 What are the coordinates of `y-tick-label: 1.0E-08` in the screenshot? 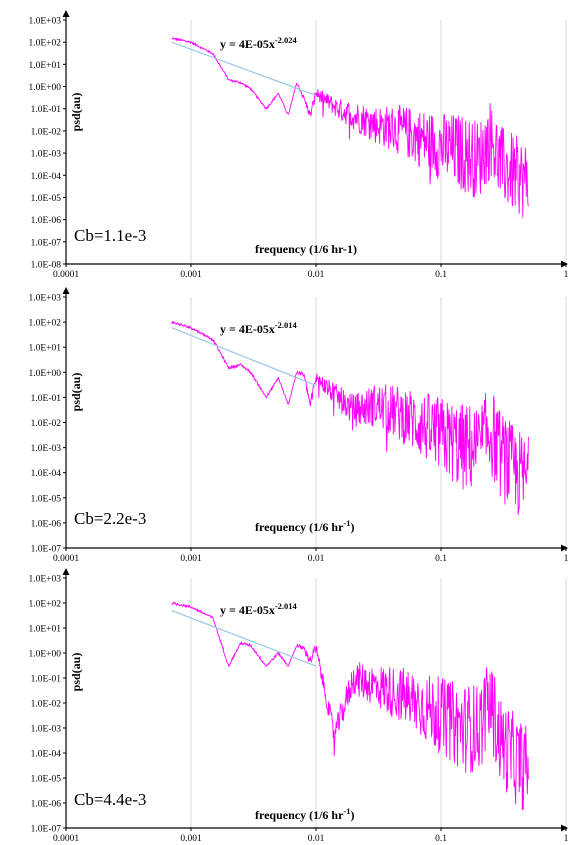 It's located at (46, 266).